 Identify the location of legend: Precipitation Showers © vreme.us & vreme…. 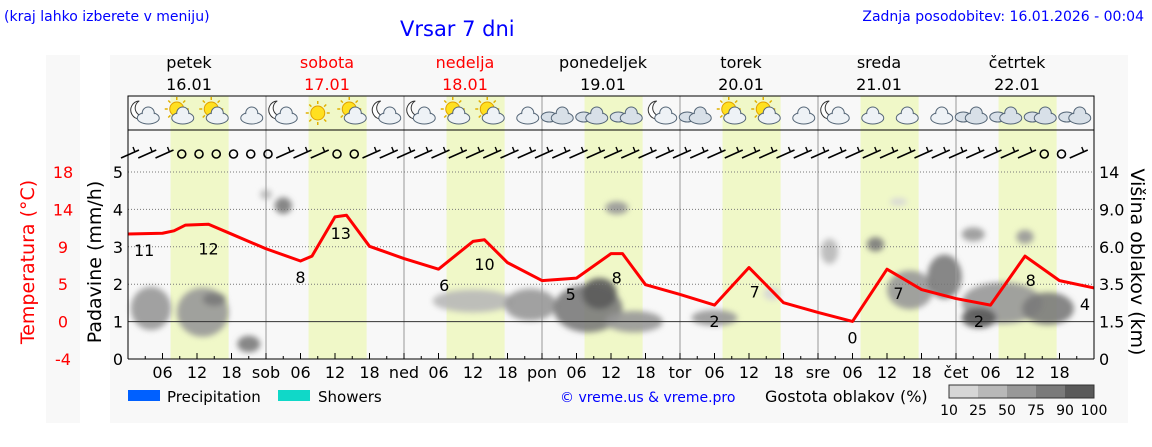
(617, 401).